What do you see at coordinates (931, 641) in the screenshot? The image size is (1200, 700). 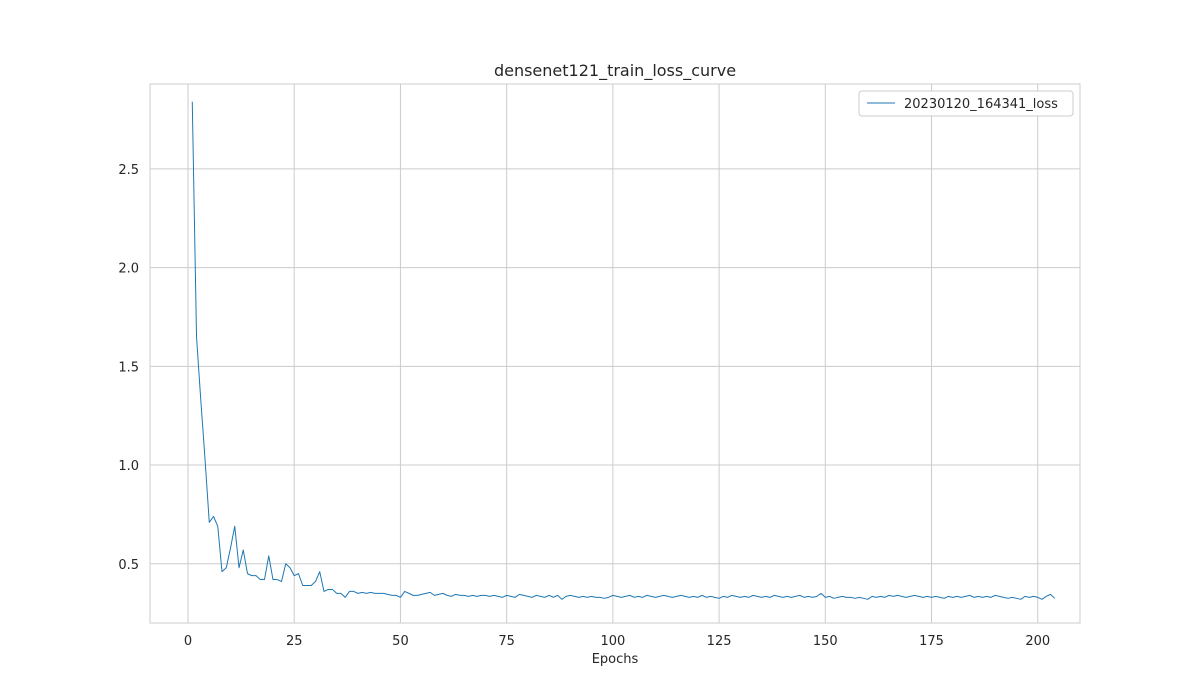 I see `x-tick-label: 175` at bounding box center [931, 641].